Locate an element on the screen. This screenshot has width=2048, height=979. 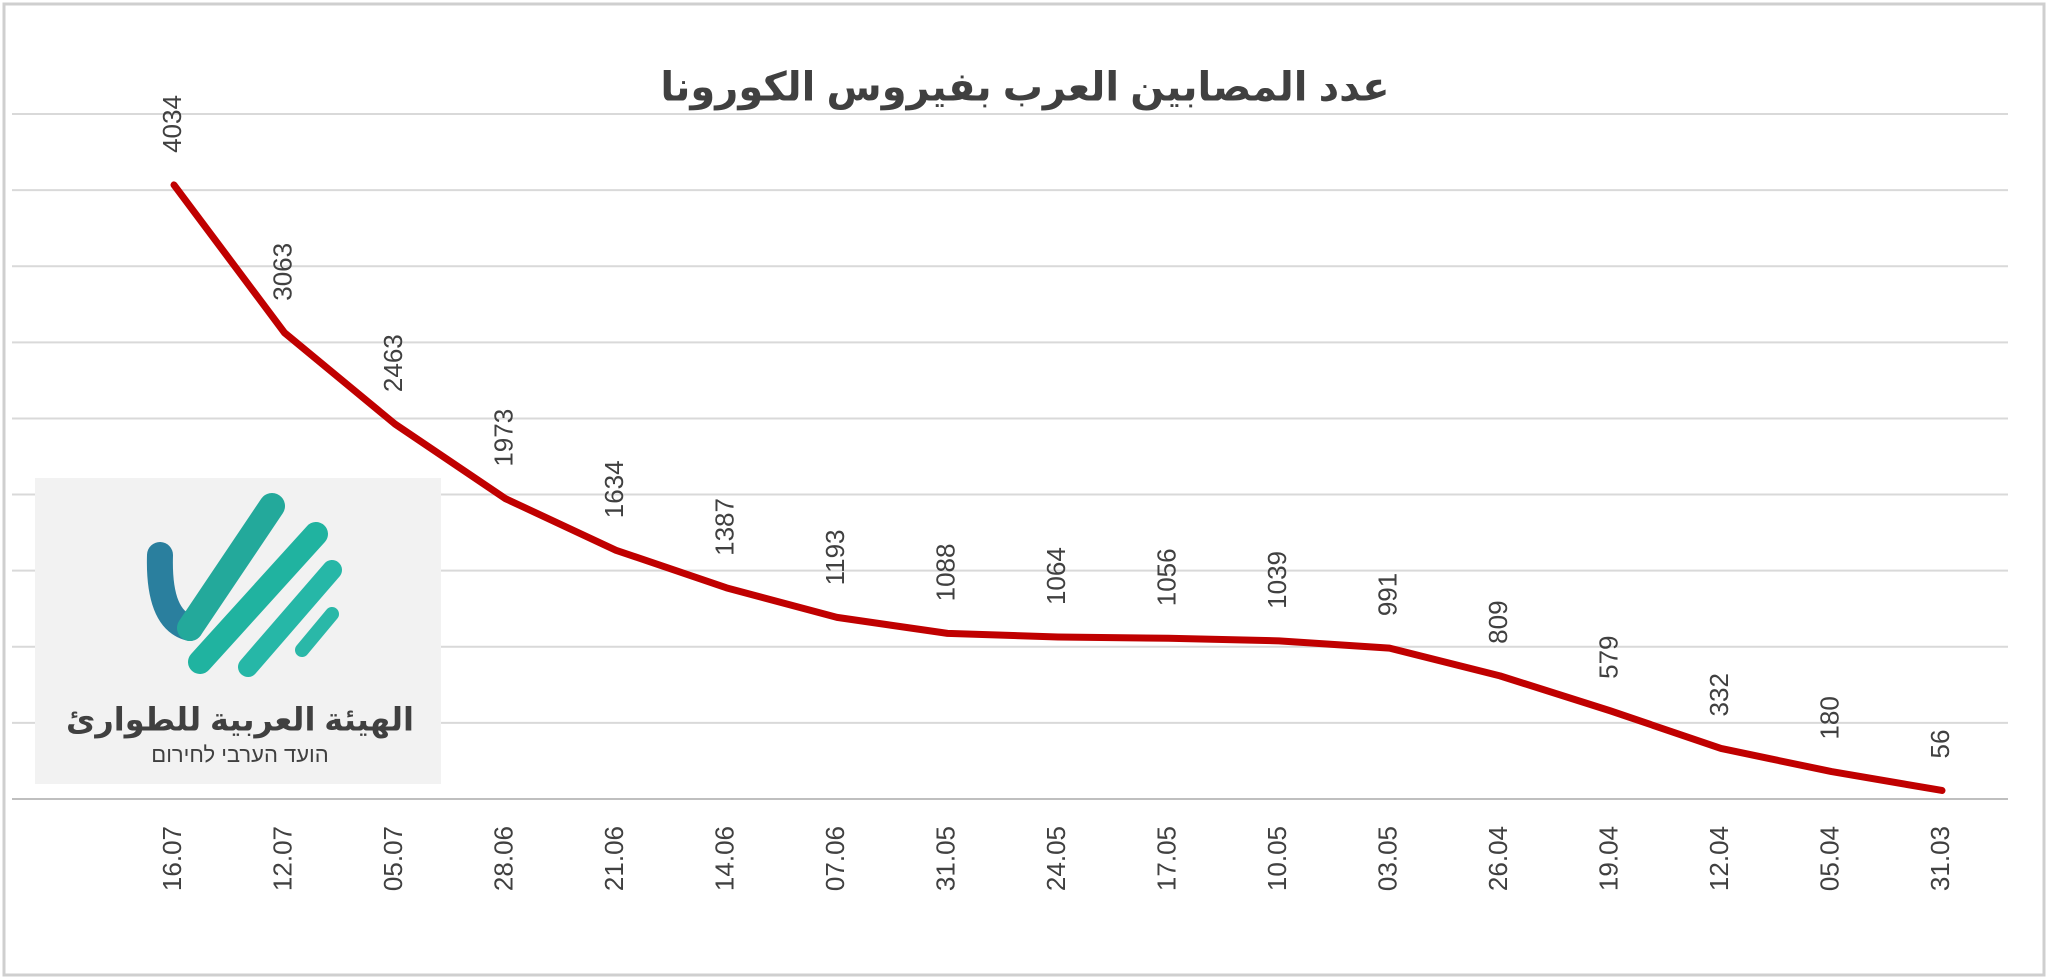
chart-title: عدد المصابين العرب بفيروس الكورونا is located at coordinates (1024, 88).